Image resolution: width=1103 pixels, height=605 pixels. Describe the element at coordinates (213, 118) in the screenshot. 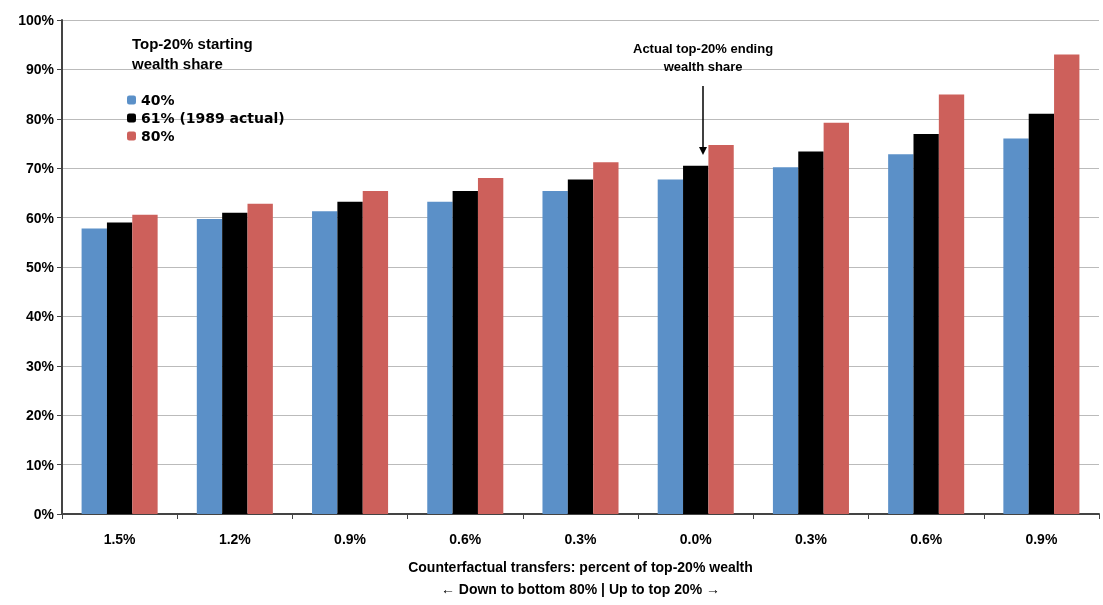

I see `legend-label: 61% (1989 actual)` at that location.